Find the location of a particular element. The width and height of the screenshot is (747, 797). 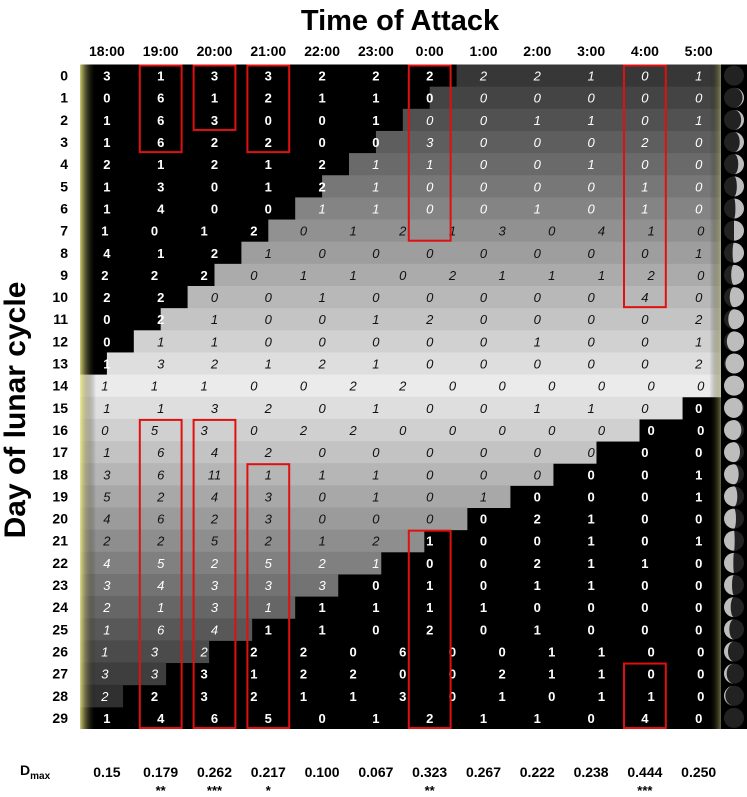

cell-value: 11 is located at coordinates (215, 474).